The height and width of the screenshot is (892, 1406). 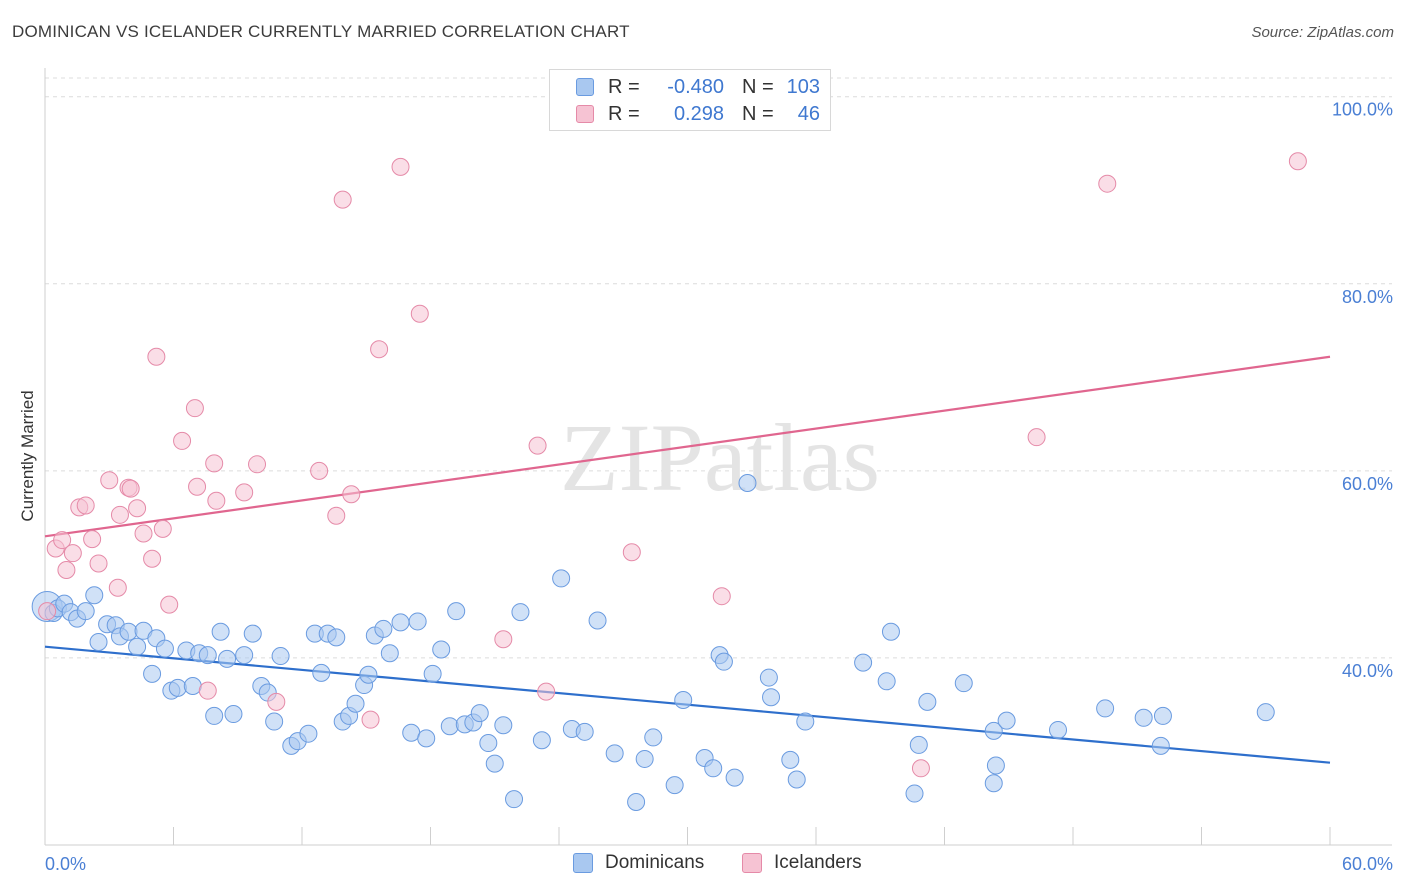 What do you see at coordinates (638, 863) in the screenshot?
I see `bottom-legend-dominicans: Dominicans` at bounding box center [638, 863].